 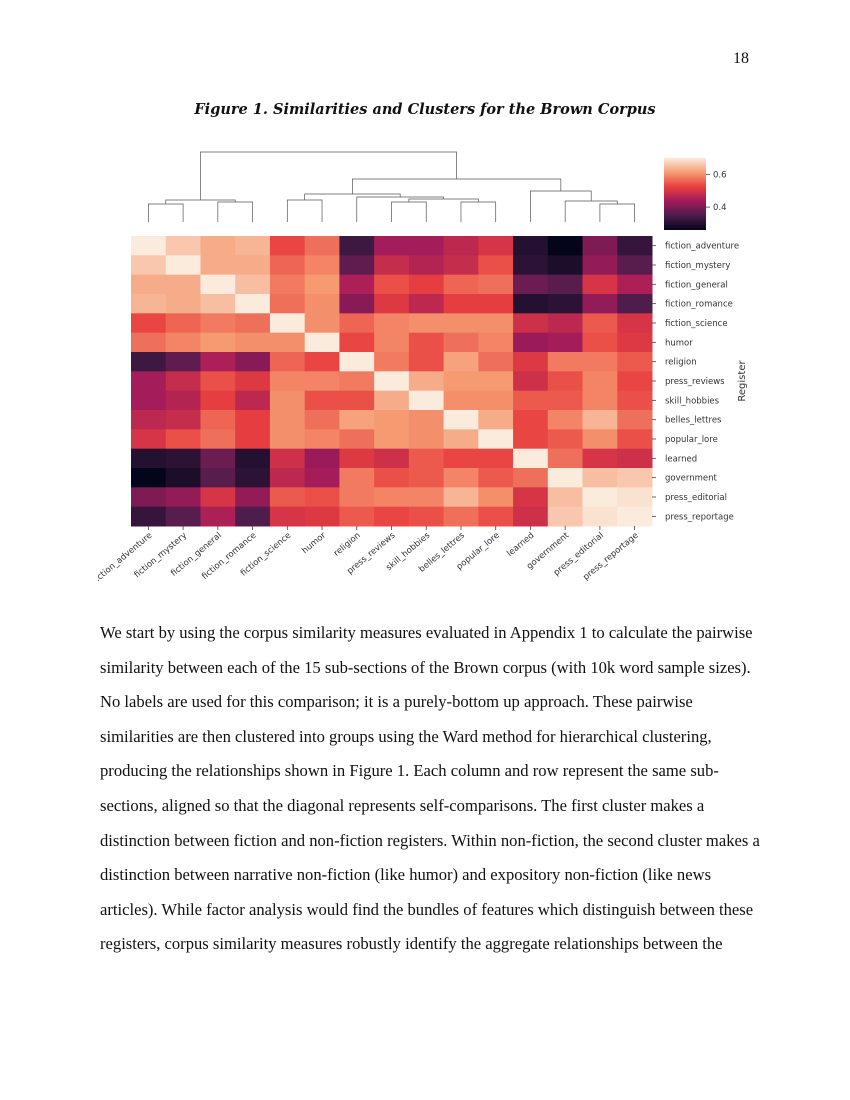 I want to click on row-label: religion, so click(x=681, y=363).